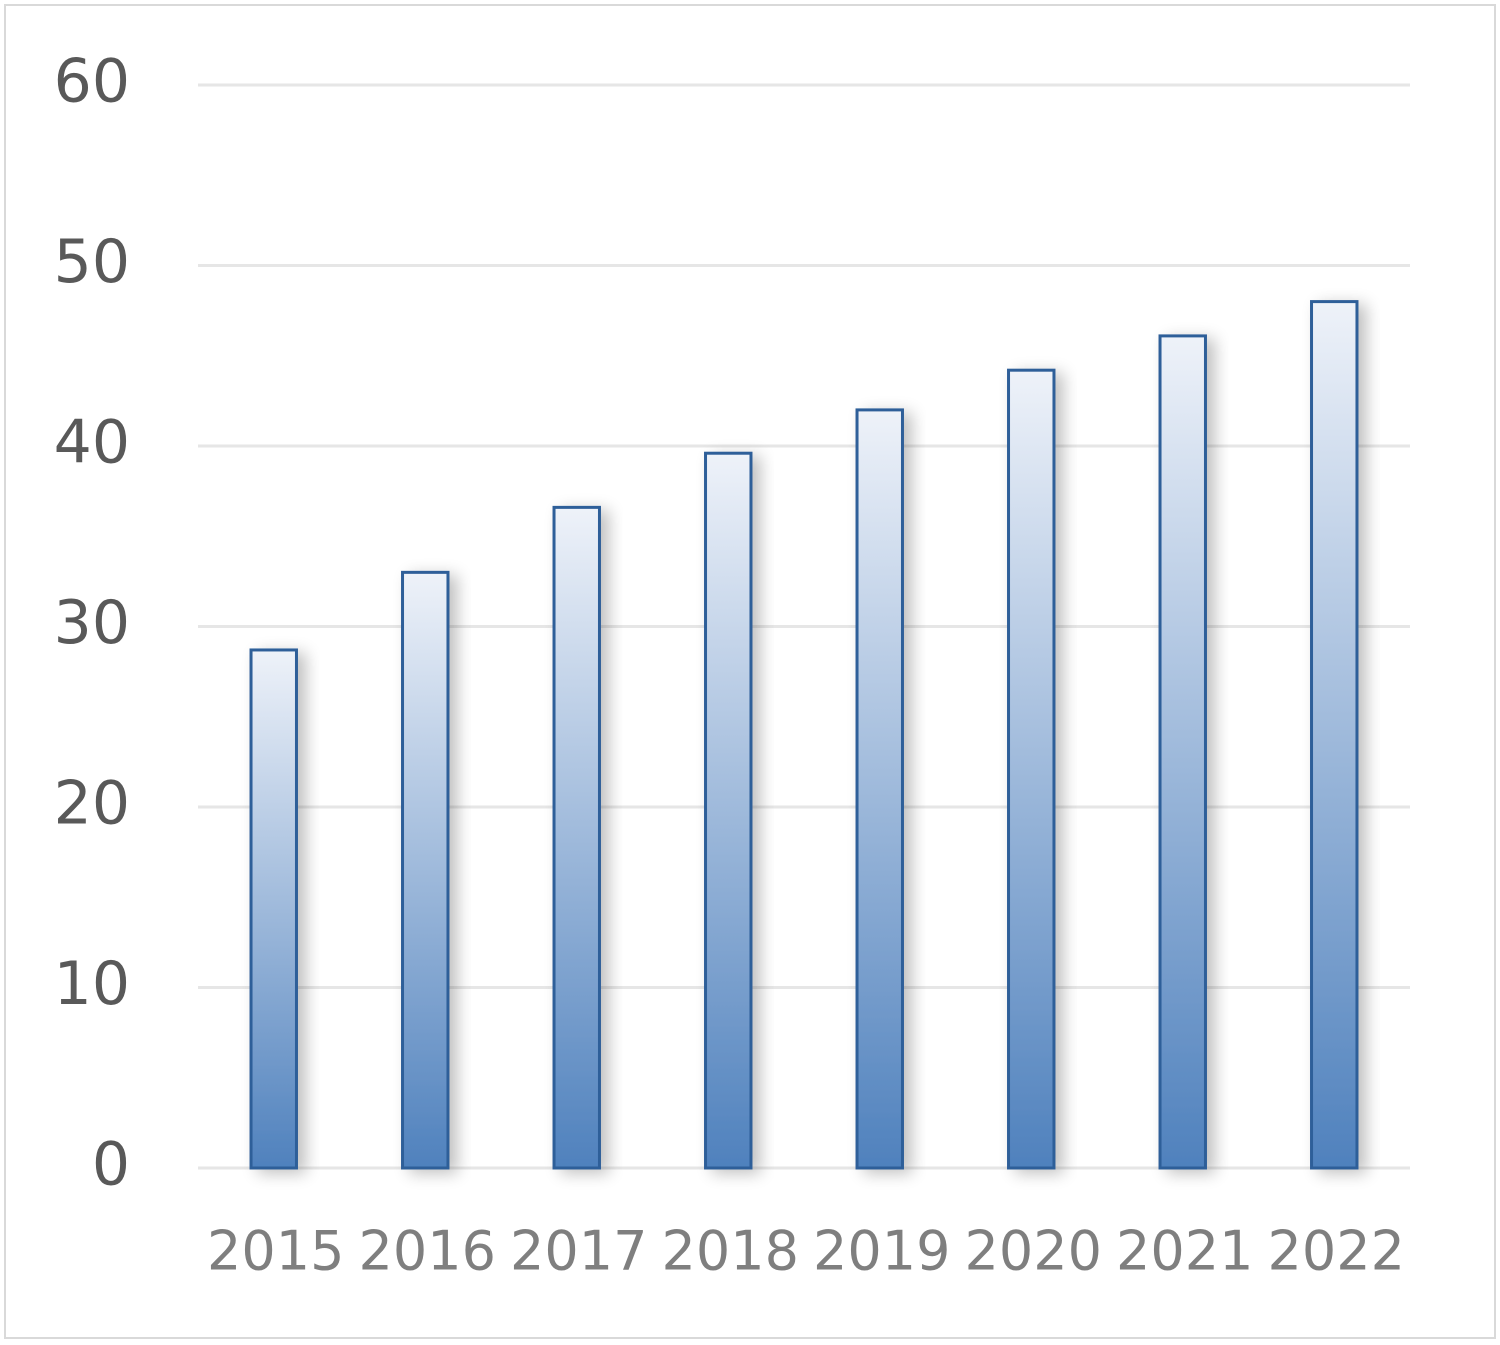 The width and height of the screenshot is (1500, 1345). What do you see at coordinates (92, 443) in the screenshot?
I see `y-tick-label: 40` at bounding box center [92, 443].